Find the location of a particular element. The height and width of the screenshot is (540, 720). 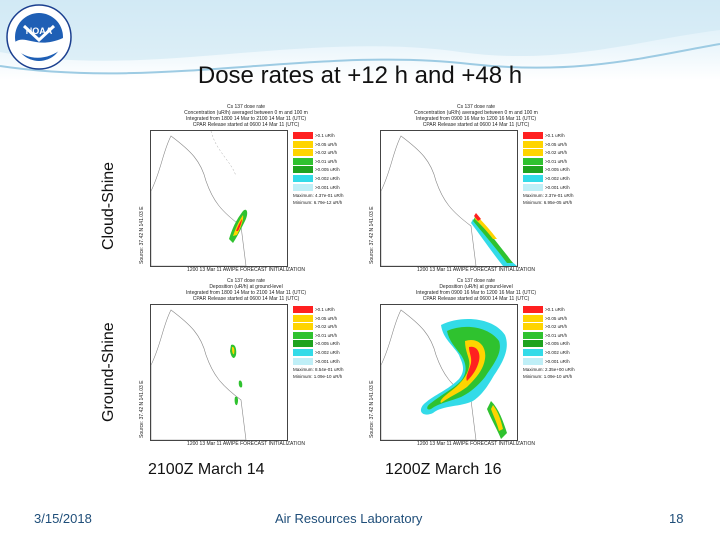

legend-min: Minimum: 6.95e-05 uR/h is located at coordinates (548, 203).